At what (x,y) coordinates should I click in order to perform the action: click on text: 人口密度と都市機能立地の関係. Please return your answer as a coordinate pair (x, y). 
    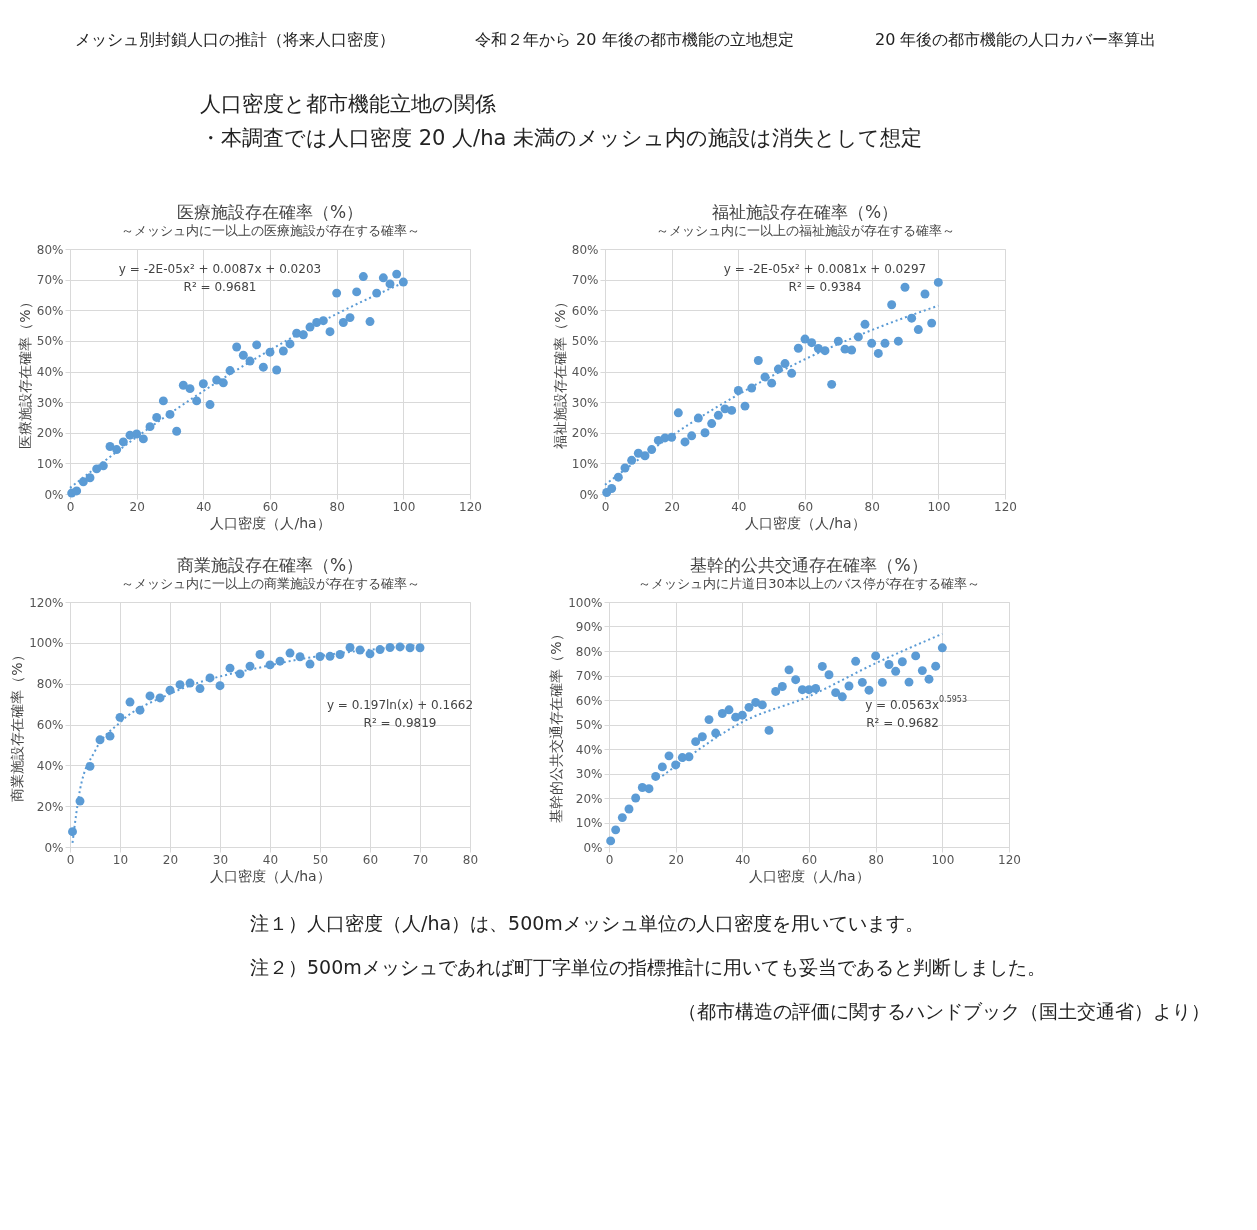
    Looking at the image, I should click on (348, 104).